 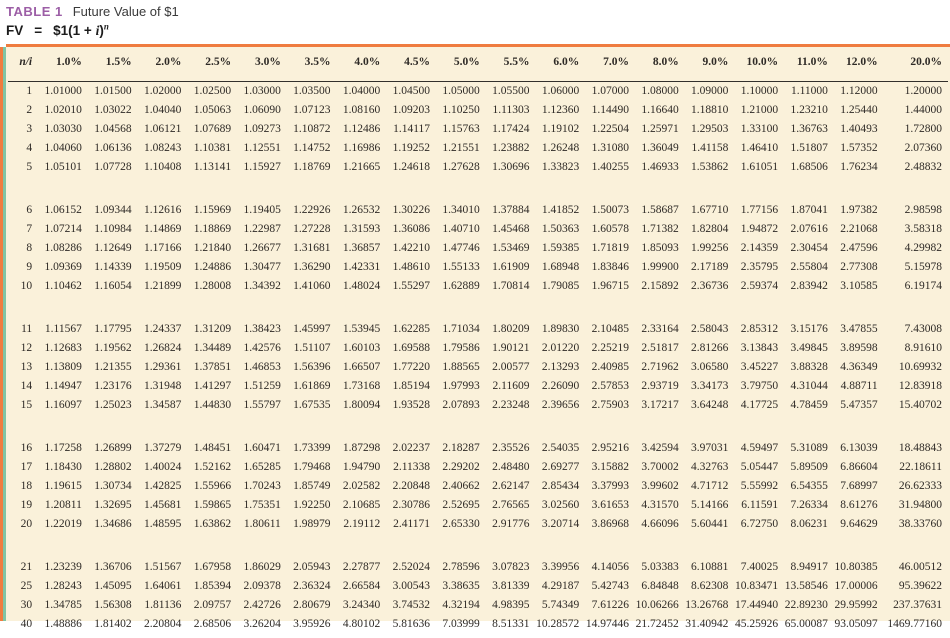 What do you see at coordinates (312, 348) in the screenshot?
I see `fv-value: 1.51107` at bounding box center [312, 348].